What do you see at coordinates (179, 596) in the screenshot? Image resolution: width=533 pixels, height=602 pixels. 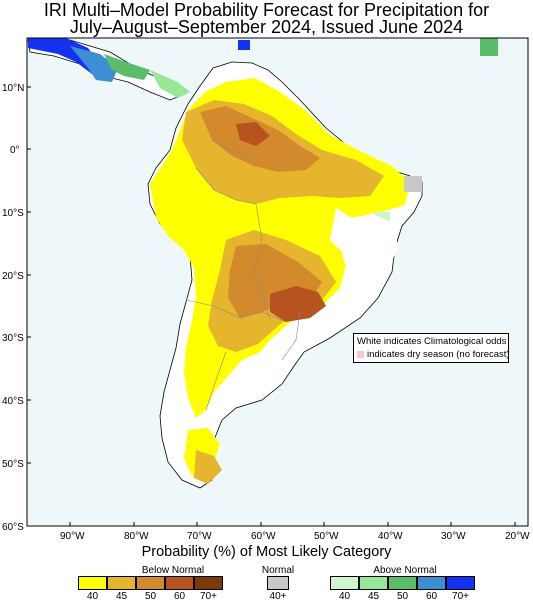 I see `below-tick-3: 60` at bounding box center [179, 596].